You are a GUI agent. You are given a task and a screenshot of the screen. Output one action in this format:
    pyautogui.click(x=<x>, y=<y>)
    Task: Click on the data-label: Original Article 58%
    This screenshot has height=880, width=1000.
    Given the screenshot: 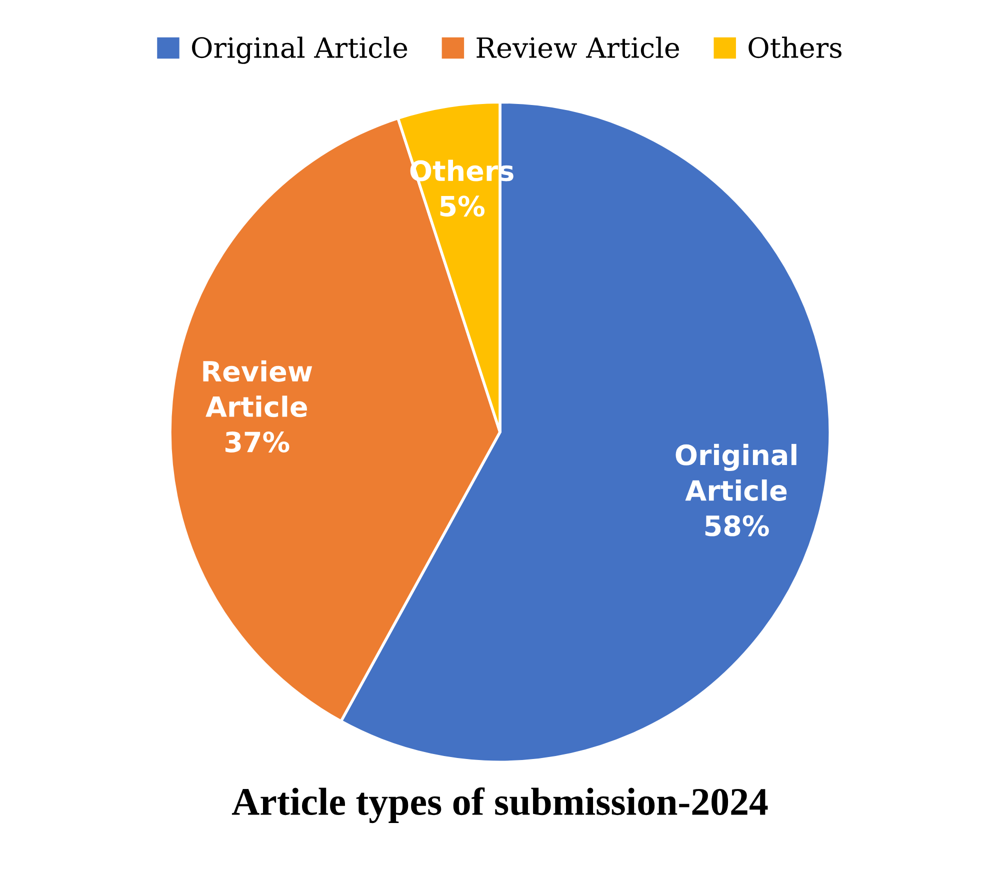 What is the action you would take?
    pyautogui.click(x=736, y=490)
    